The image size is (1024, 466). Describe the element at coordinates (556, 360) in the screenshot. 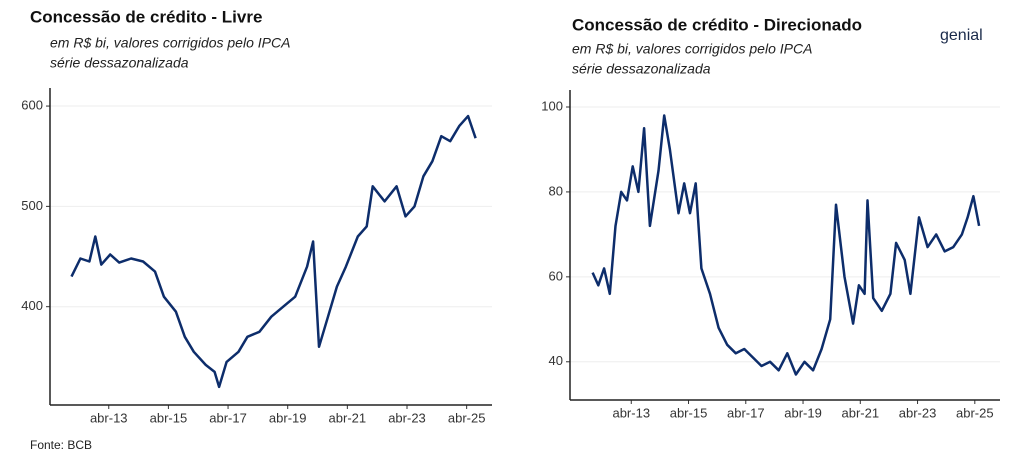

I see `y-tick-label: 40` at that location.